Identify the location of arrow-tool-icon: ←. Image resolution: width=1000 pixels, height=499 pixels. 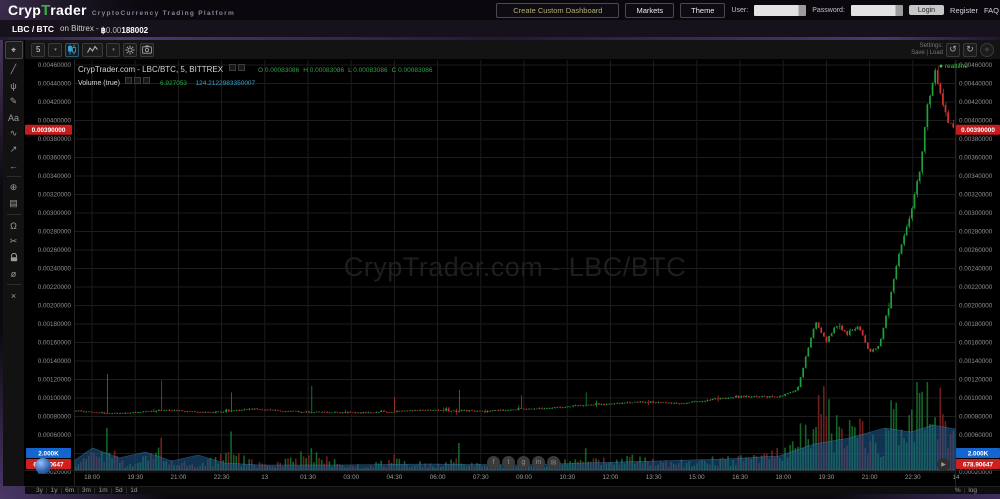
(13, 165).